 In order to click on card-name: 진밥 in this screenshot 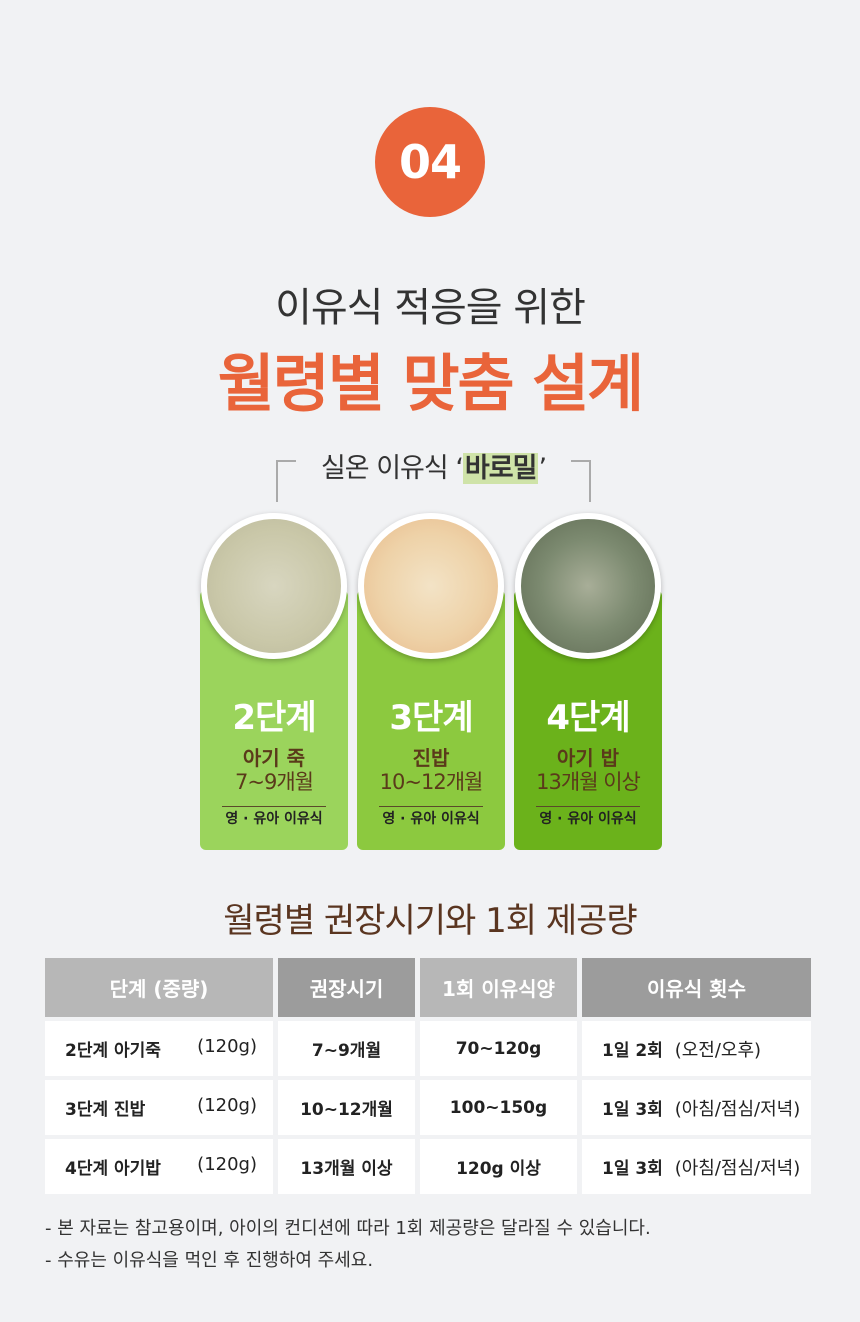, I will do `click(431, 758)`.